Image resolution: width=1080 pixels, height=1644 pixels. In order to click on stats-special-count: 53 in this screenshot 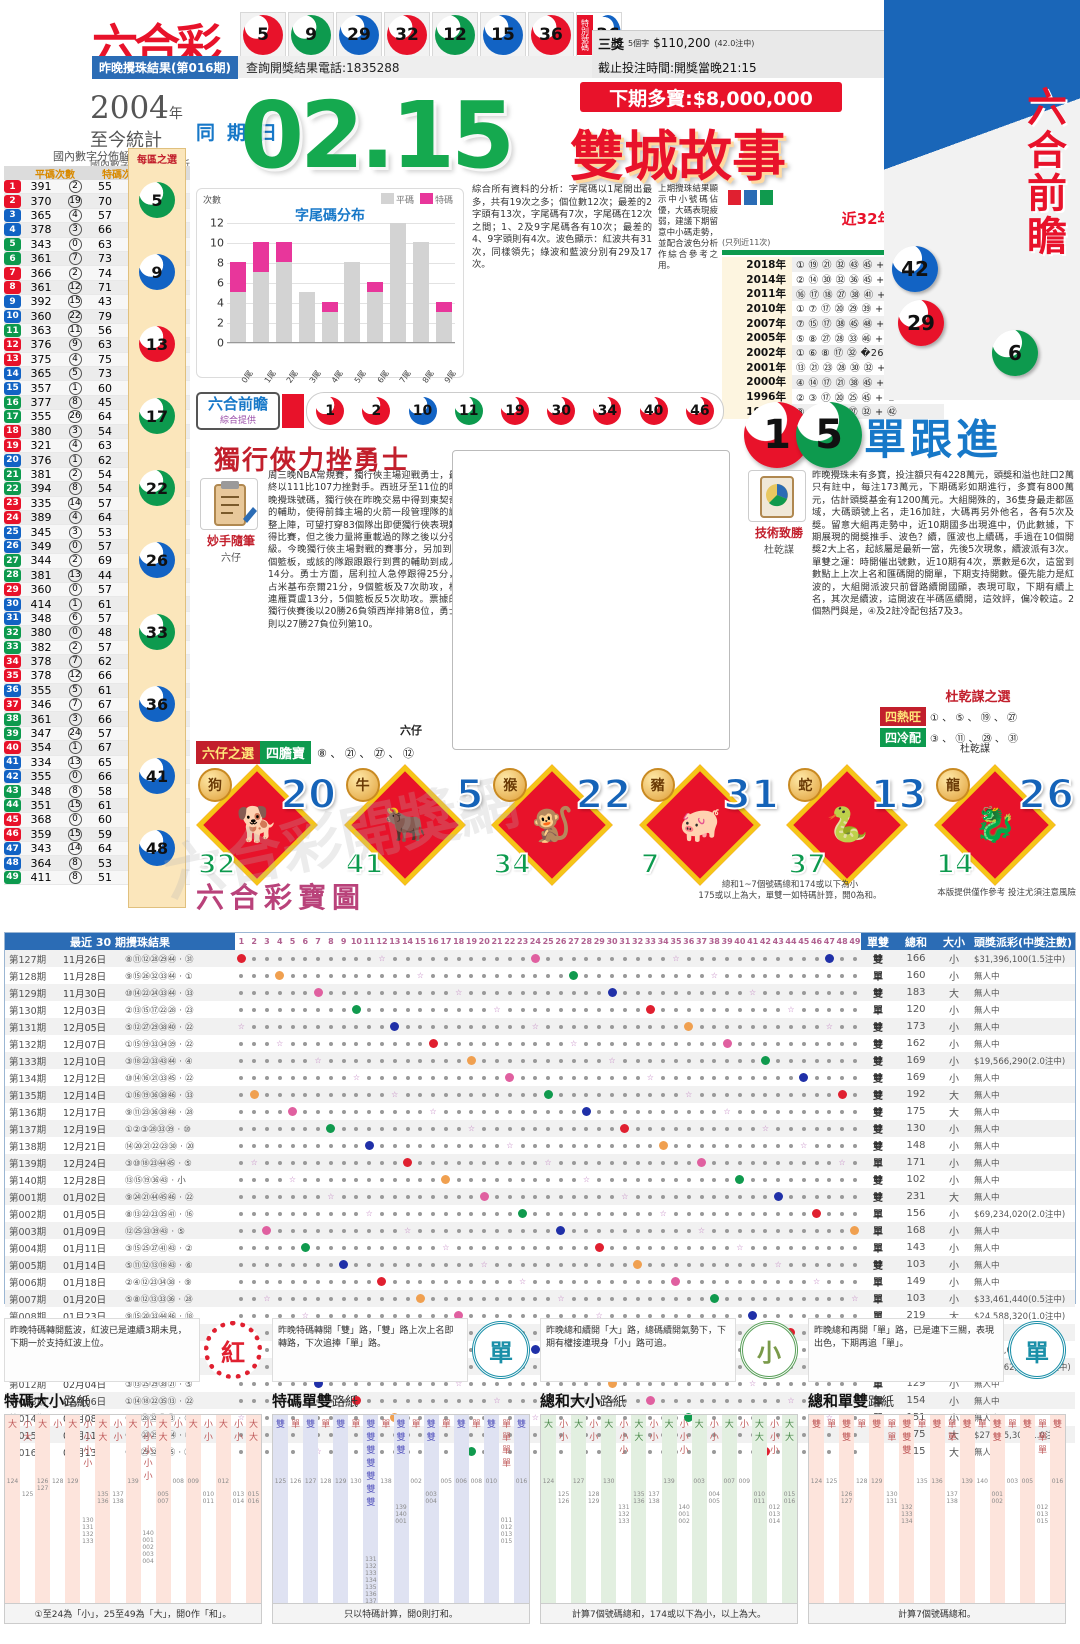, I will do `click(105, 863)`.